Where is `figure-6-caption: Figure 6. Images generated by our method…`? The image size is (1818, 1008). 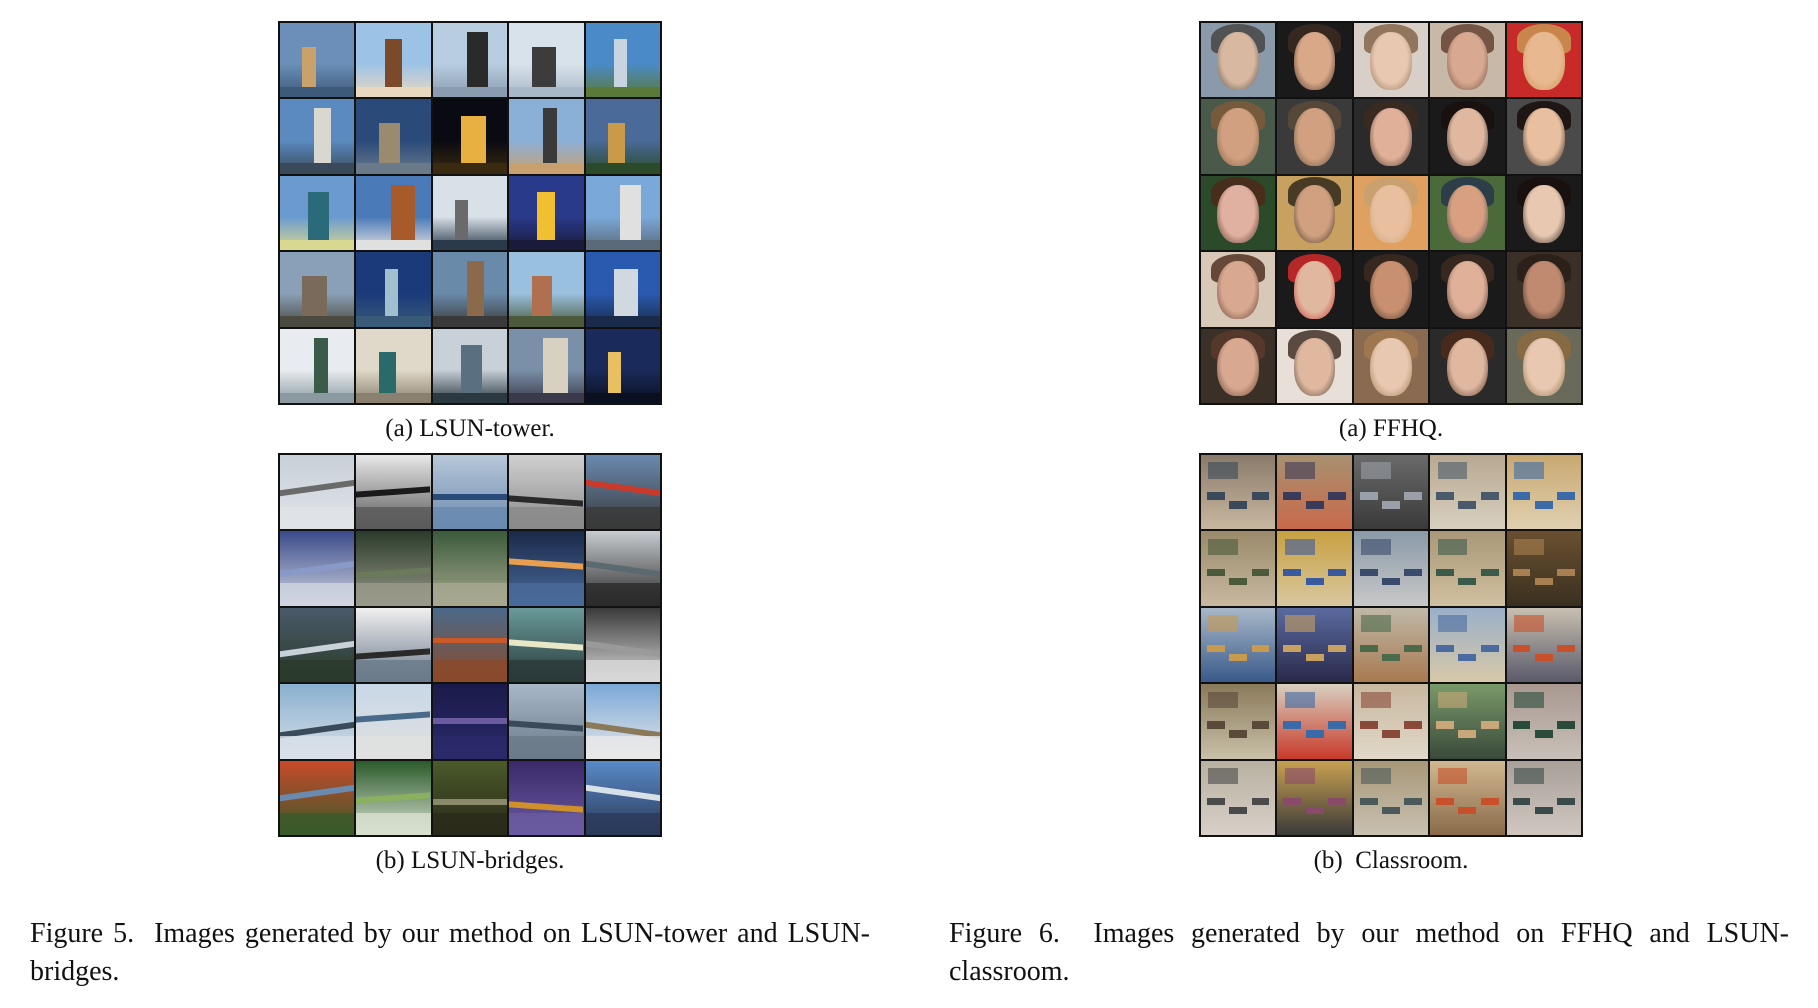 figure-6-caption: Figure 6. Images generated by our method… is located at coordinates (1369, 953).